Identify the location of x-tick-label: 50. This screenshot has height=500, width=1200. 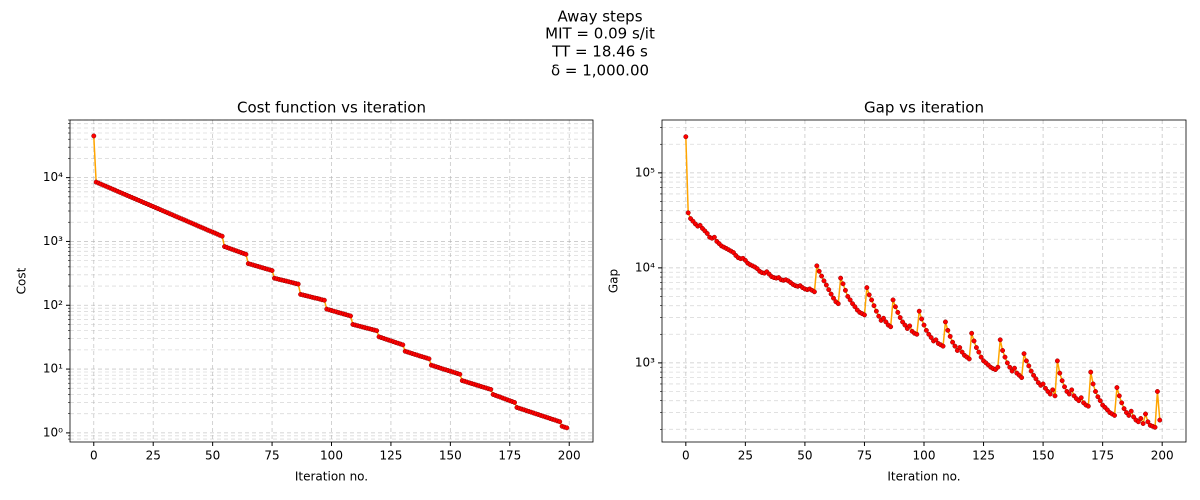
(804, 456).